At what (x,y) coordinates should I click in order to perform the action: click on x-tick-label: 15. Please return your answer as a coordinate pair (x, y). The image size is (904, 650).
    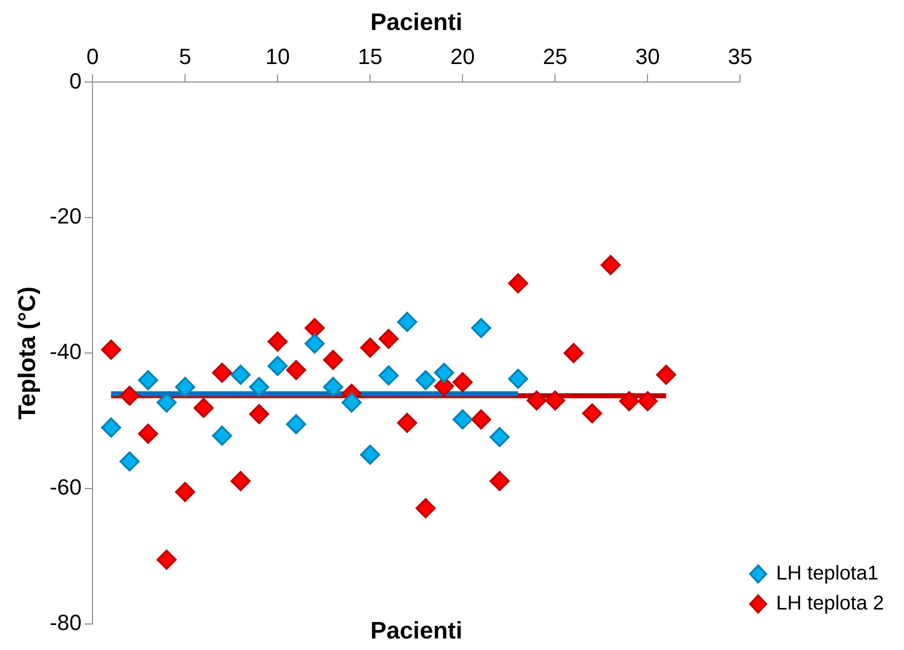
    Looking at the image, I should click on (370, 57).